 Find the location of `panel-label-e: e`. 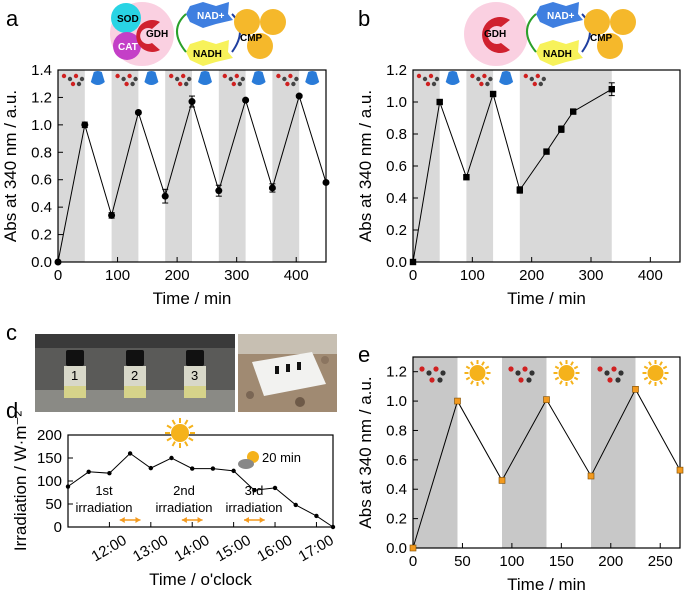

panel-label-e: e is located at coordinates (364, 354).